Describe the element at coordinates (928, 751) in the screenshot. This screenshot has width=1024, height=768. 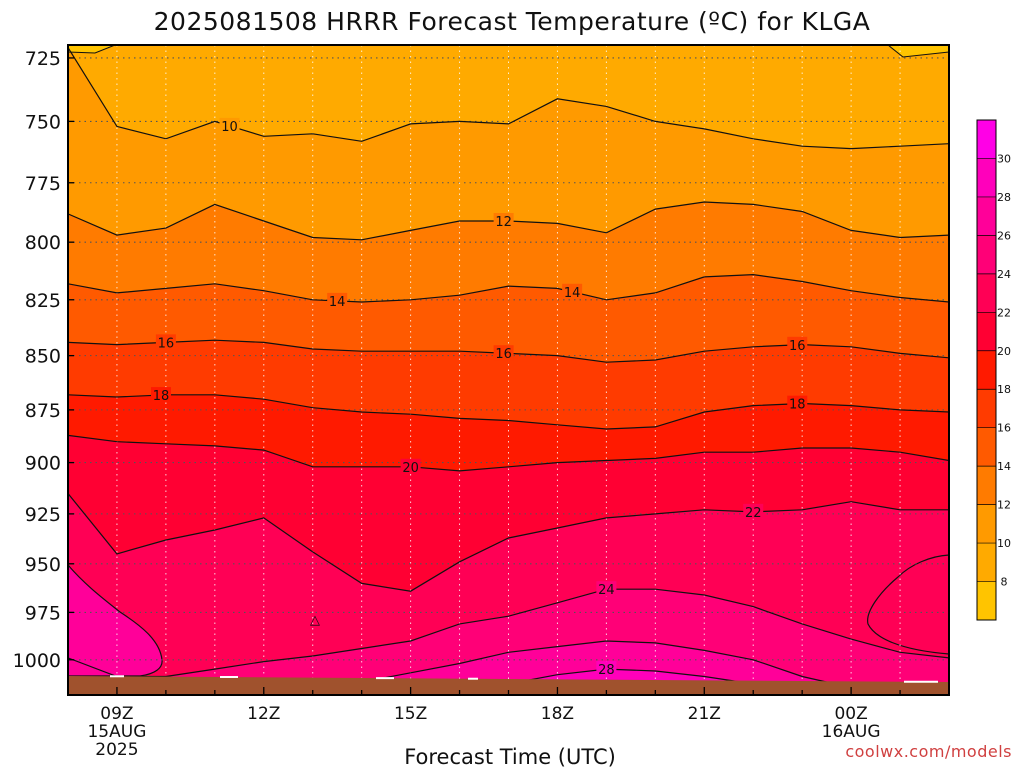
I see `credit-text: coolwx.com/models` at that location.